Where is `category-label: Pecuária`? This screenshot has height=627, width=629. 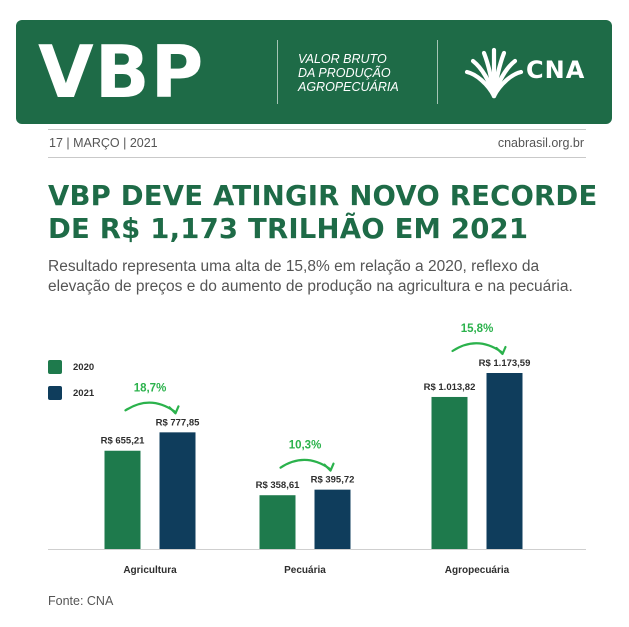 category-label: Pecuária is located at coordinates (305, 570).